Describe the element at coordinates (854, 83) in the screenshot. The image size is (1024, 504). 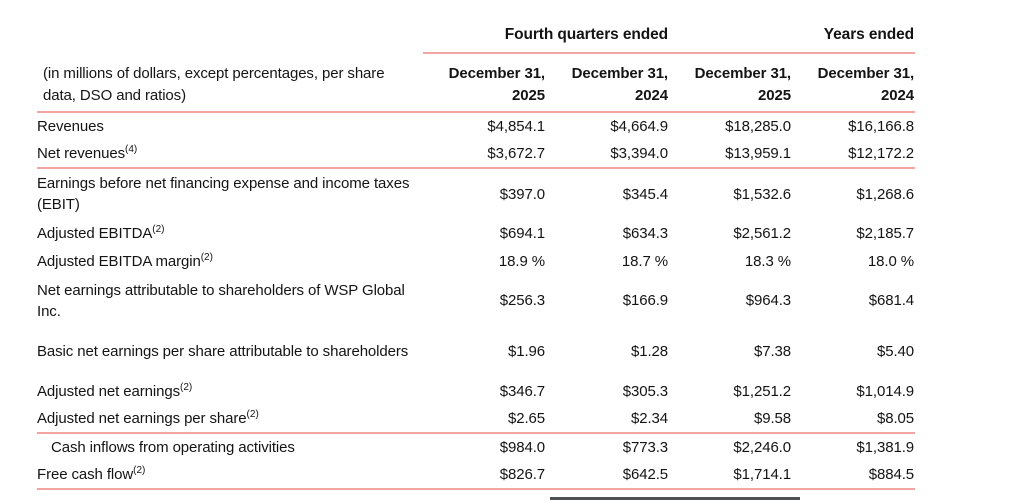
I see `column-header-year-2024: December 31, 2024` at that location.